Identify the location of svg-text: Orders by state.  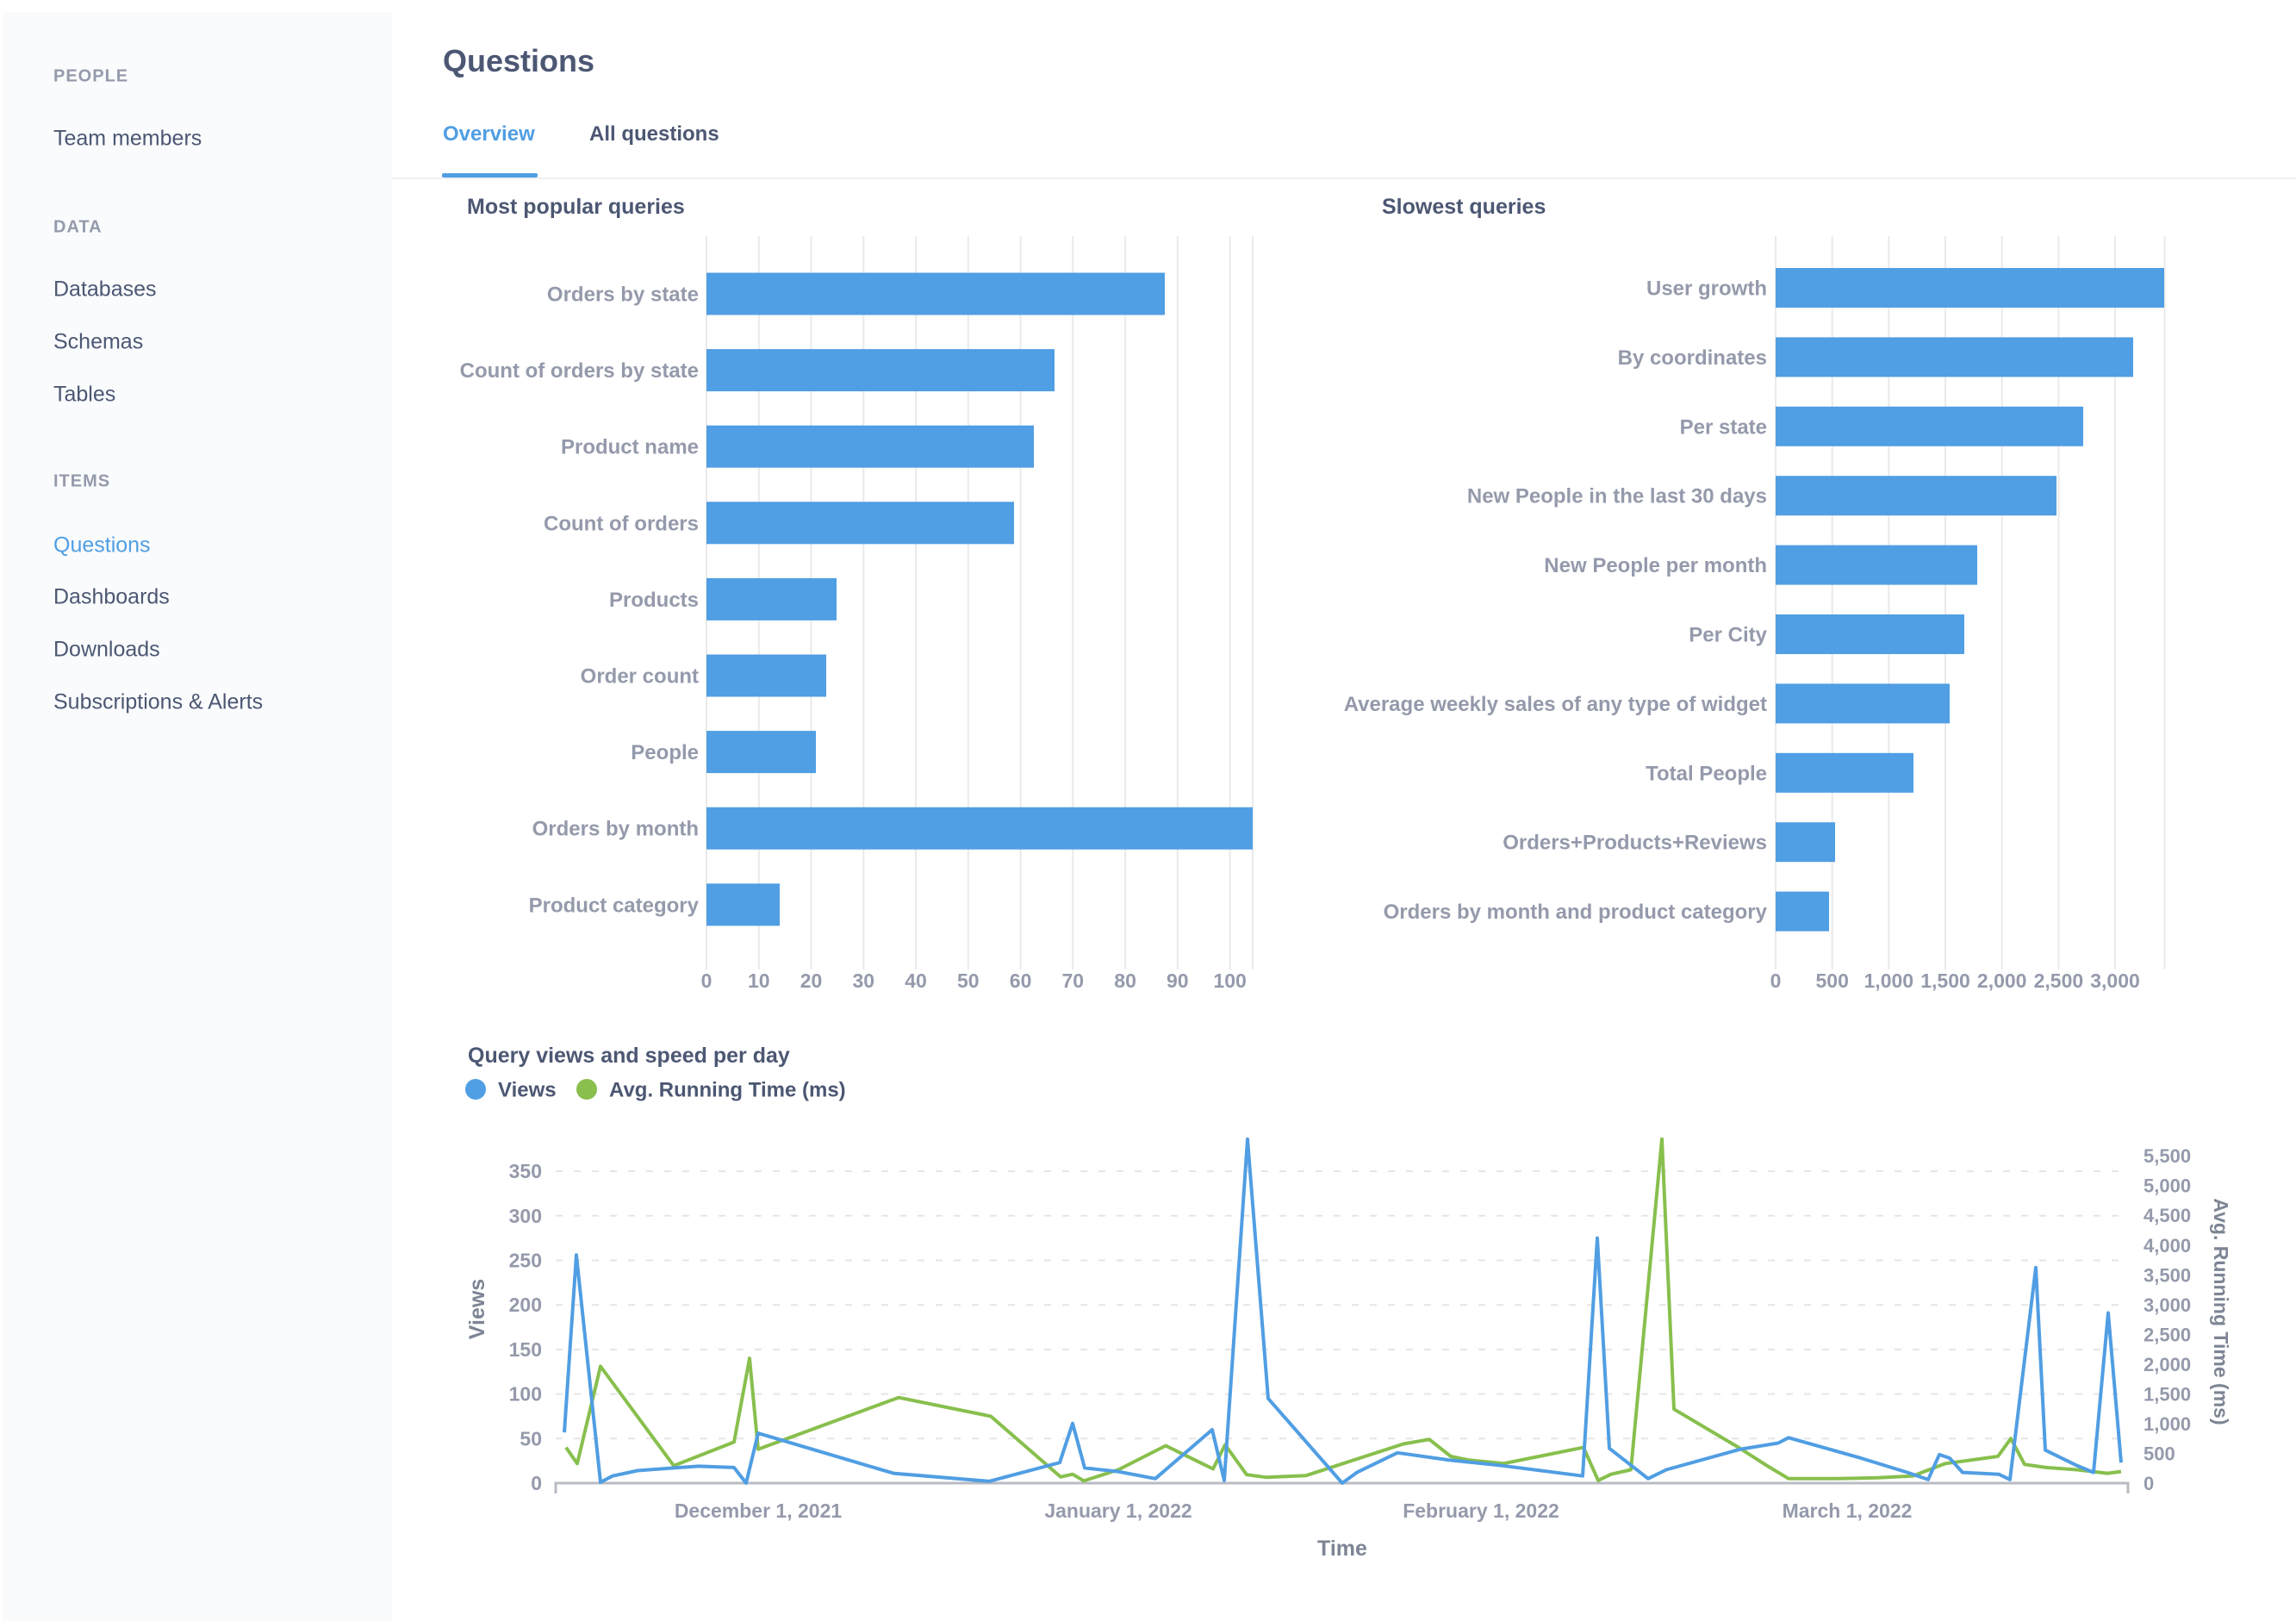
(623, 295).